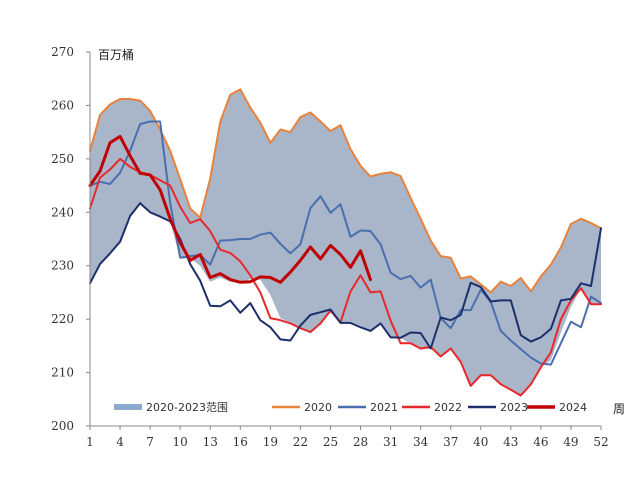 The width and height of the screenshot is (640, 480). What do you see at coordinates (510, 442) in the screenshot?
I see `x-tick-label: 43` at bounding box center [510, 442].